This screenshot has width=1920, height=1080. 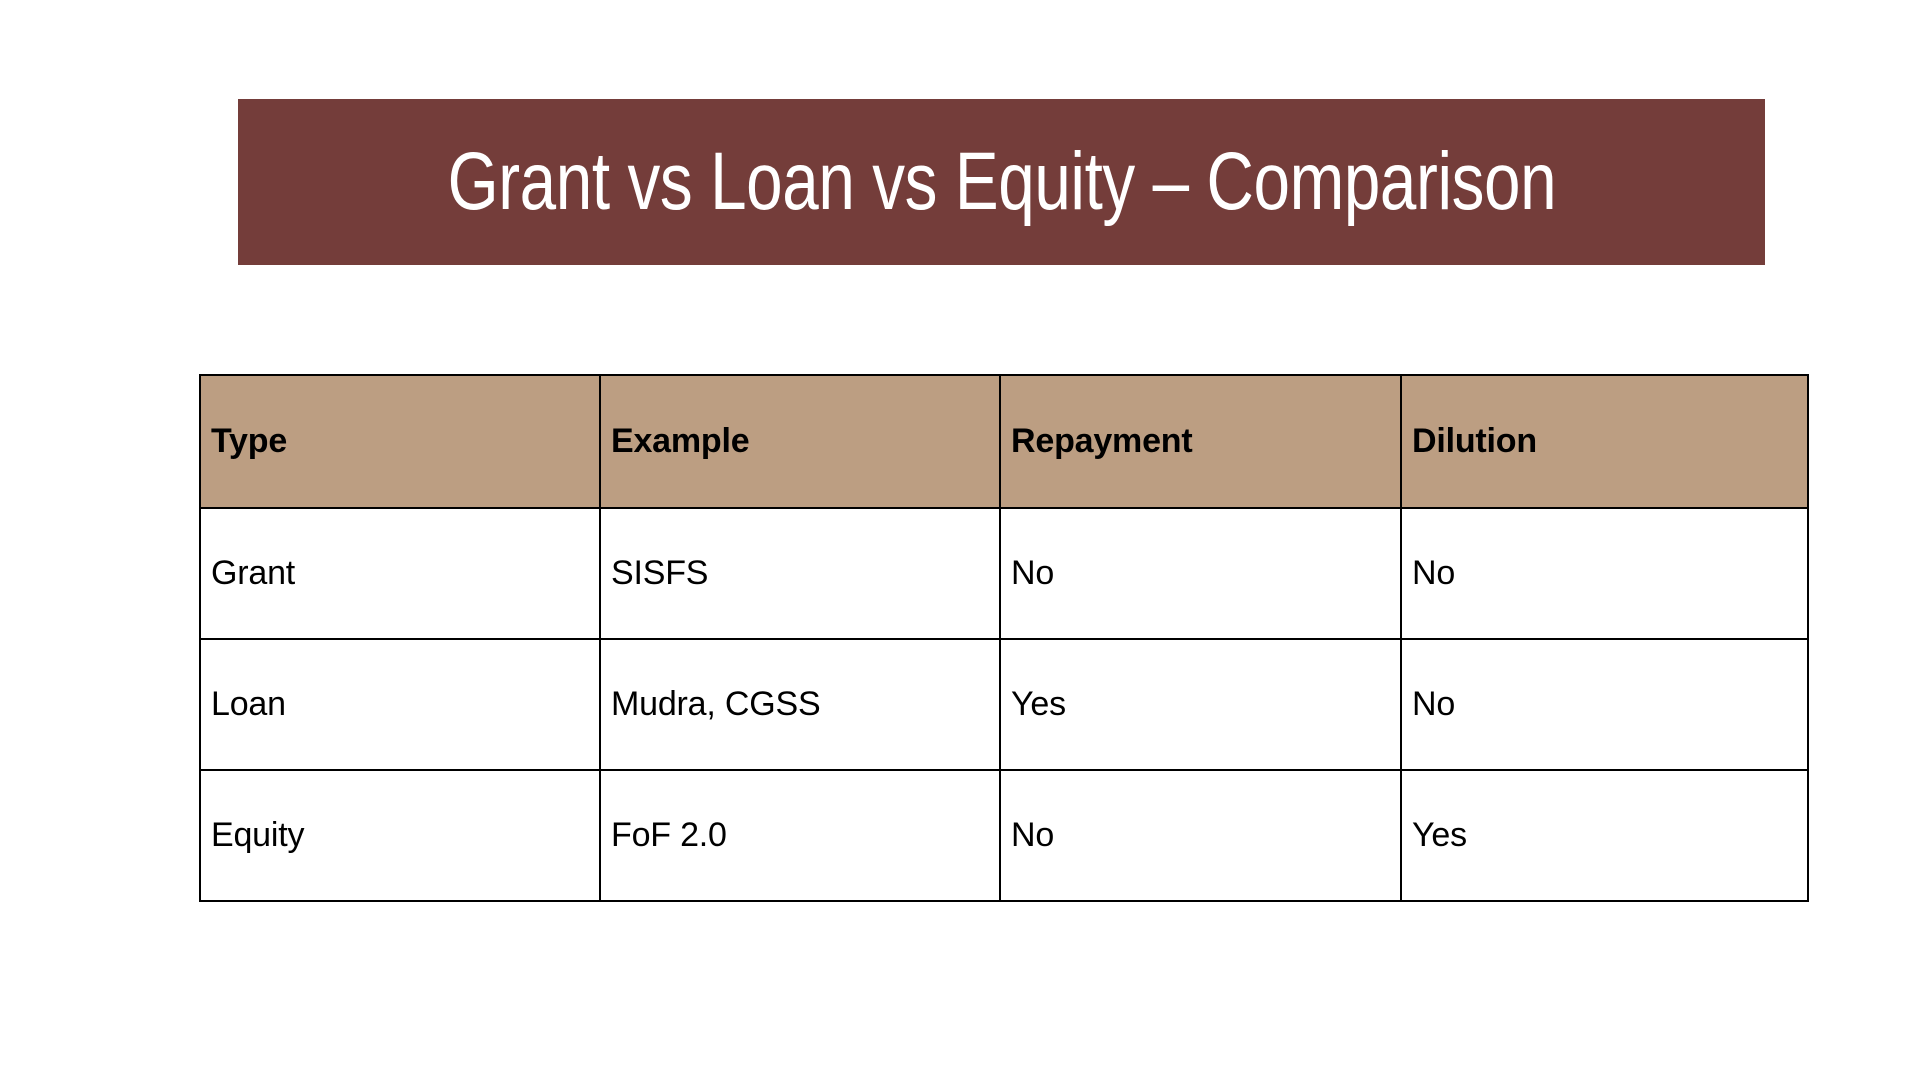 What do you see at coordinates (400, 835) in the screenshot?
I see `cell-type: Equity` at bounding box center [400, 835].